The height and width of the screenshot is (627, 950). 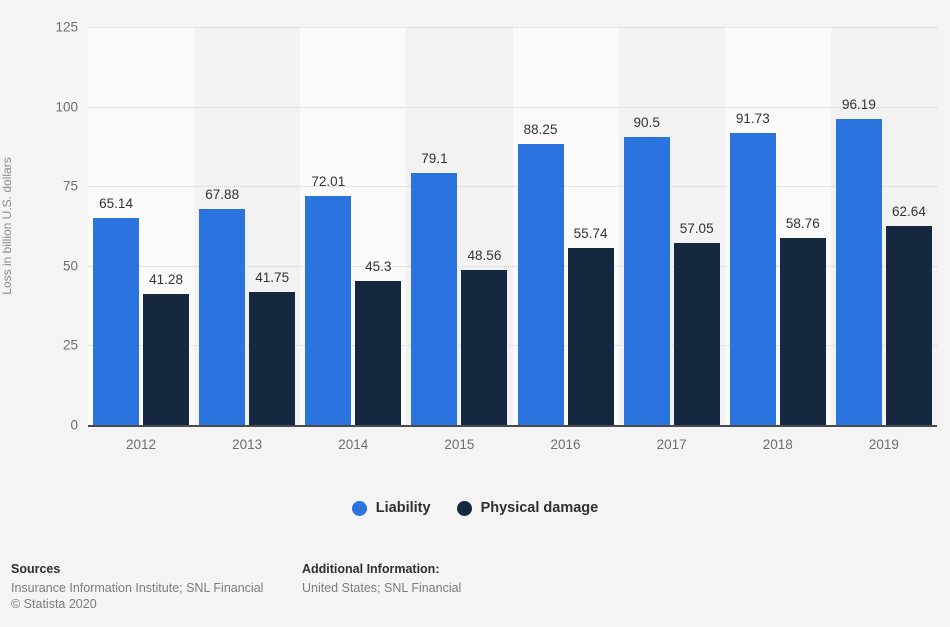 I want to click on legend-item-liability: Liability, so click(x=391, y=508).